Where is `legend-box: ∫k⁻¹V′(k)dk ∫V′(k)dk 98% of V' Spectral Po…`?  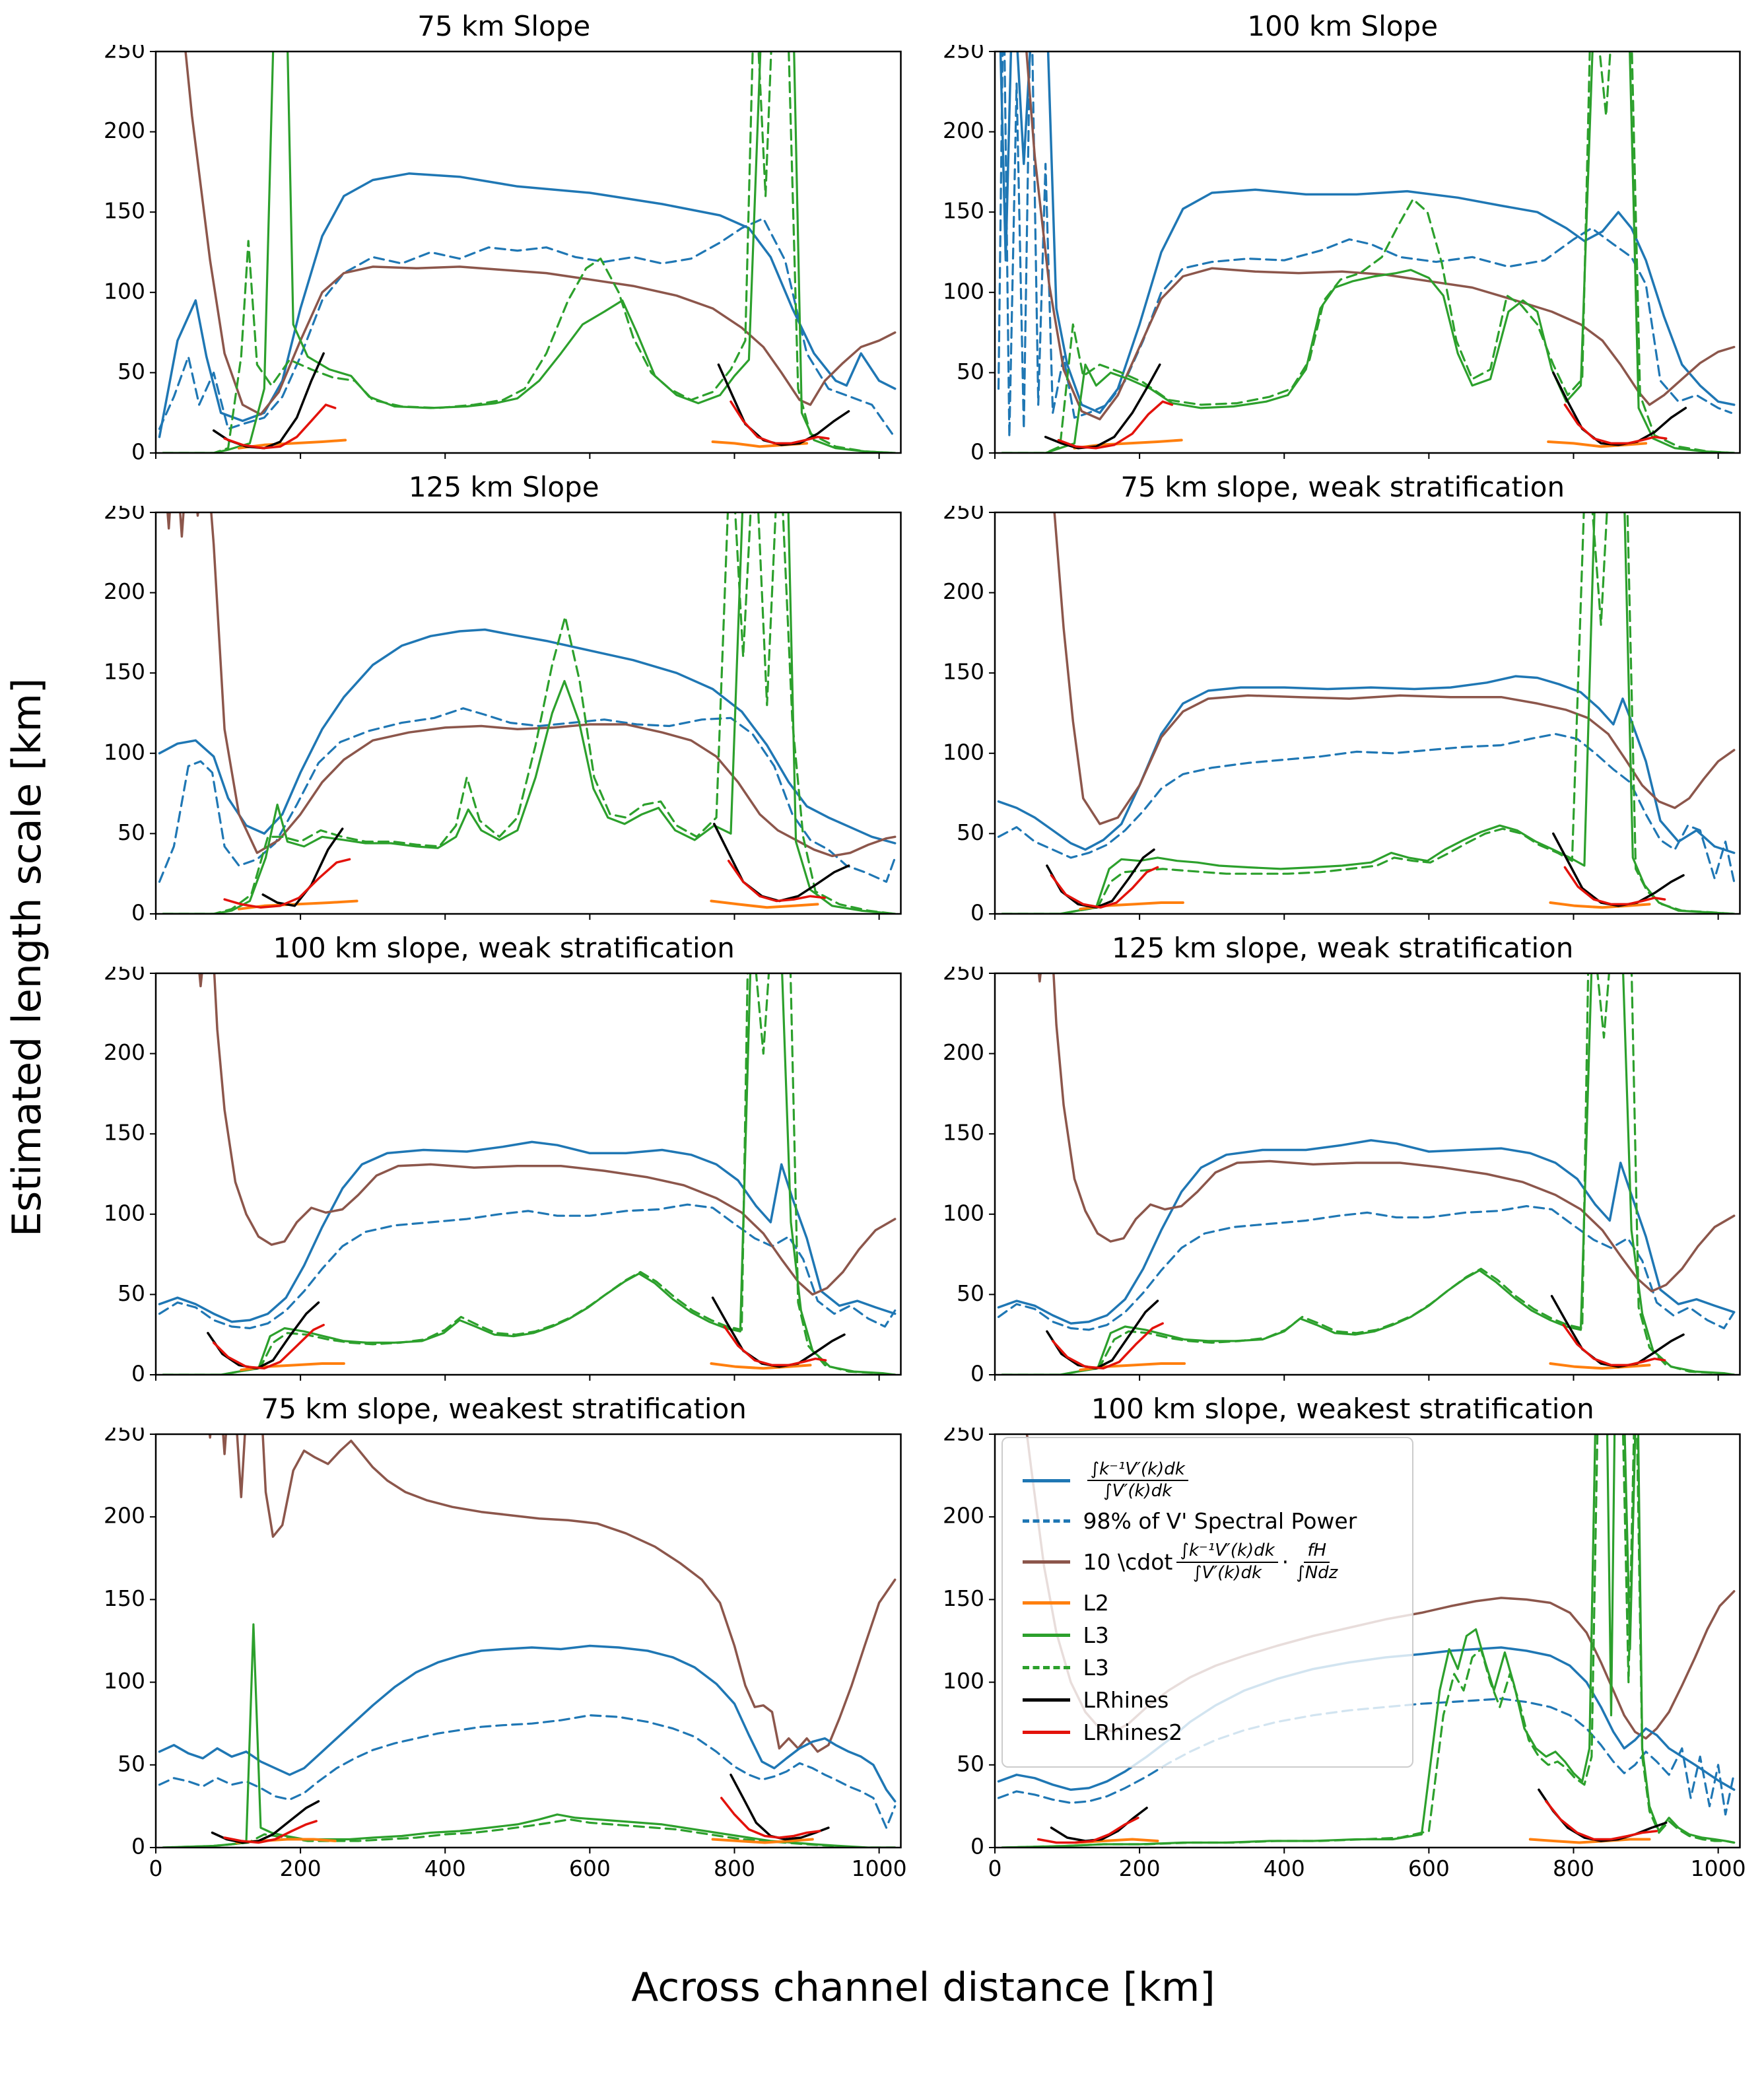
legend-box: ∫k⁻¹V′(k)dk ∫V′(k)dk 98% of V' Spectral Po… is located at coordinates (1207, 1603).